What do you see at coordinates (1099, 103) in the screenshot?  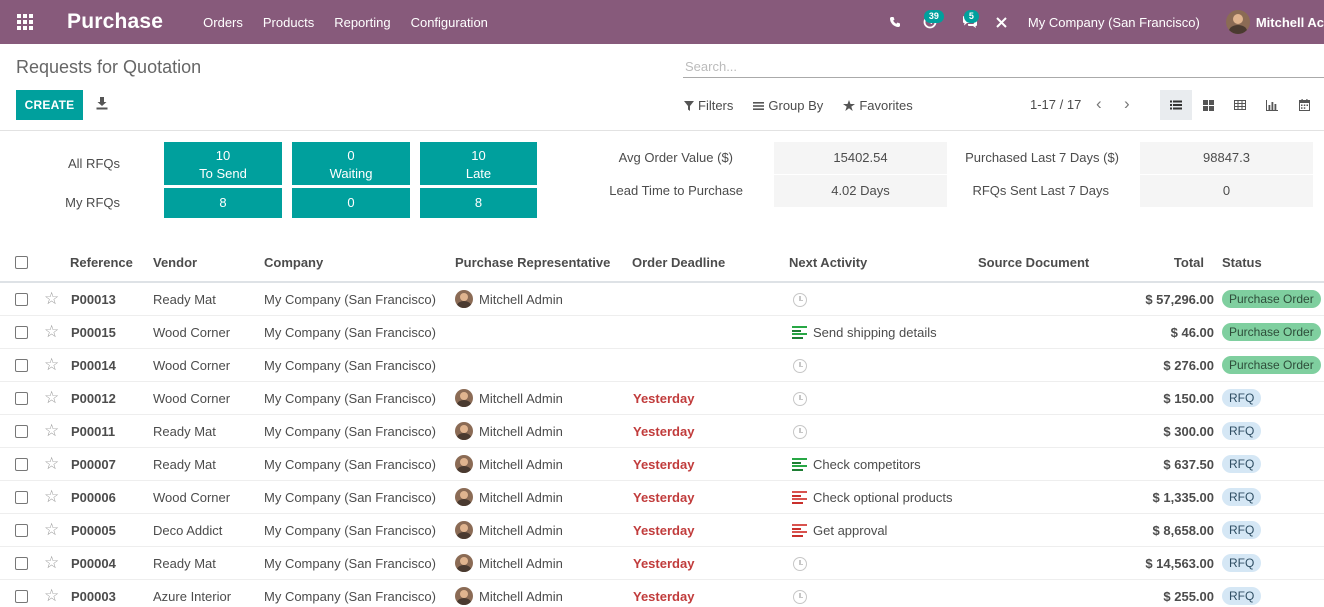 I see `pager-previous-icon: ‹` at bounding box center [1099, 103].